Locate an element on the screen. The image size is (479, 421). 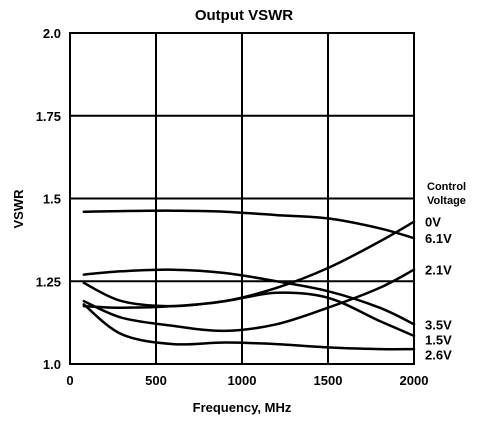
legend-title-line-1: Control is located at coordinates (446, 187).